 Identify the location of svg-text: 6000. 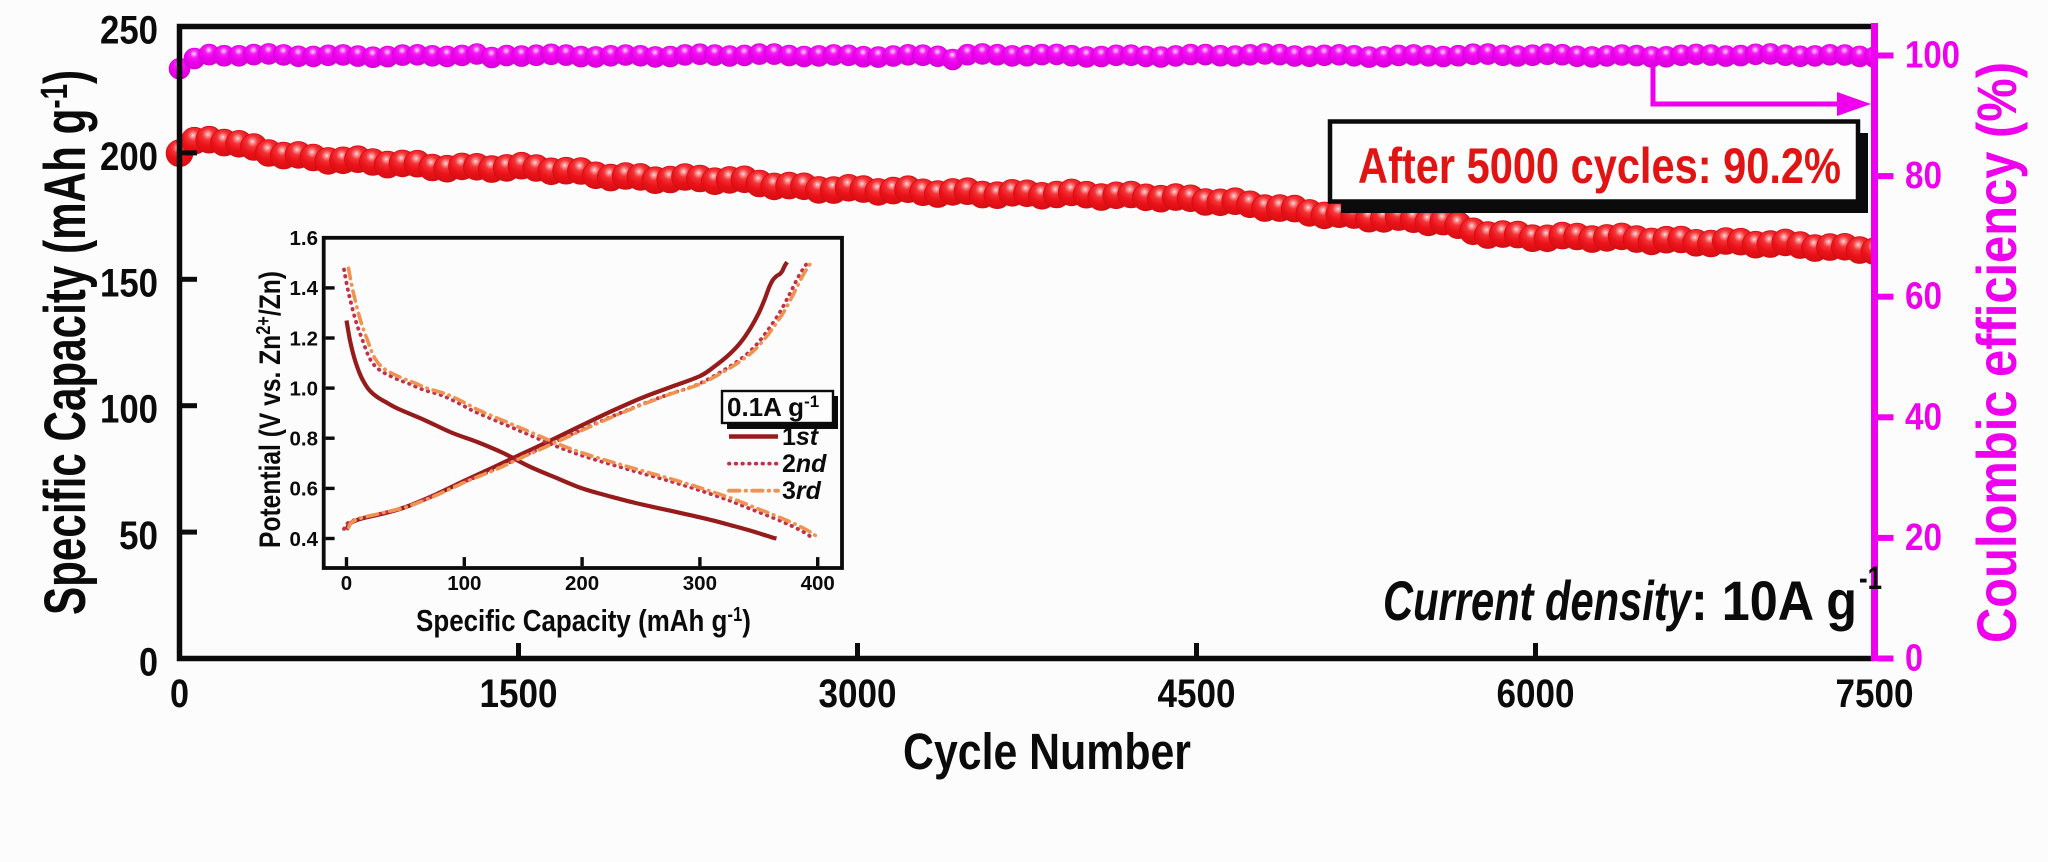
(1536, 694).